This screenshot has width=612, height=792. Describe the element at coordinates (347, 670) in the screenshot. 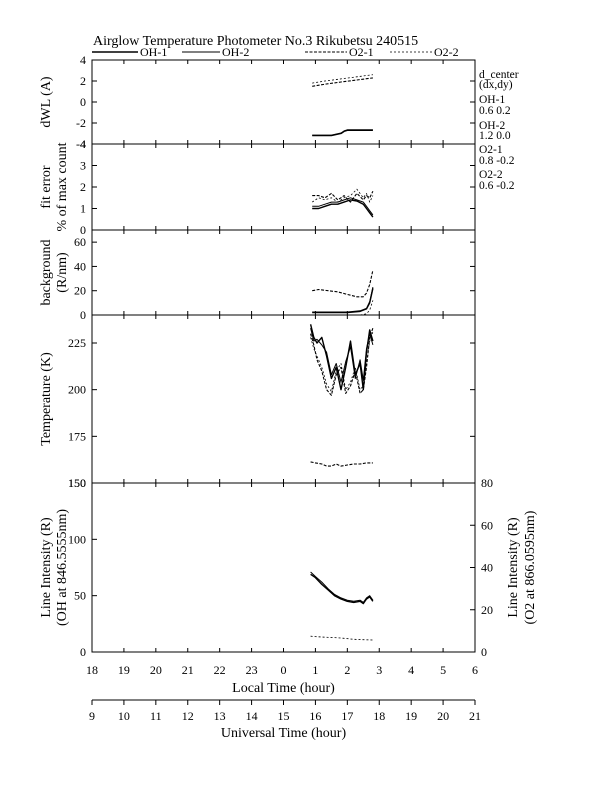

I see `lt-tick-label: 2` at that location.